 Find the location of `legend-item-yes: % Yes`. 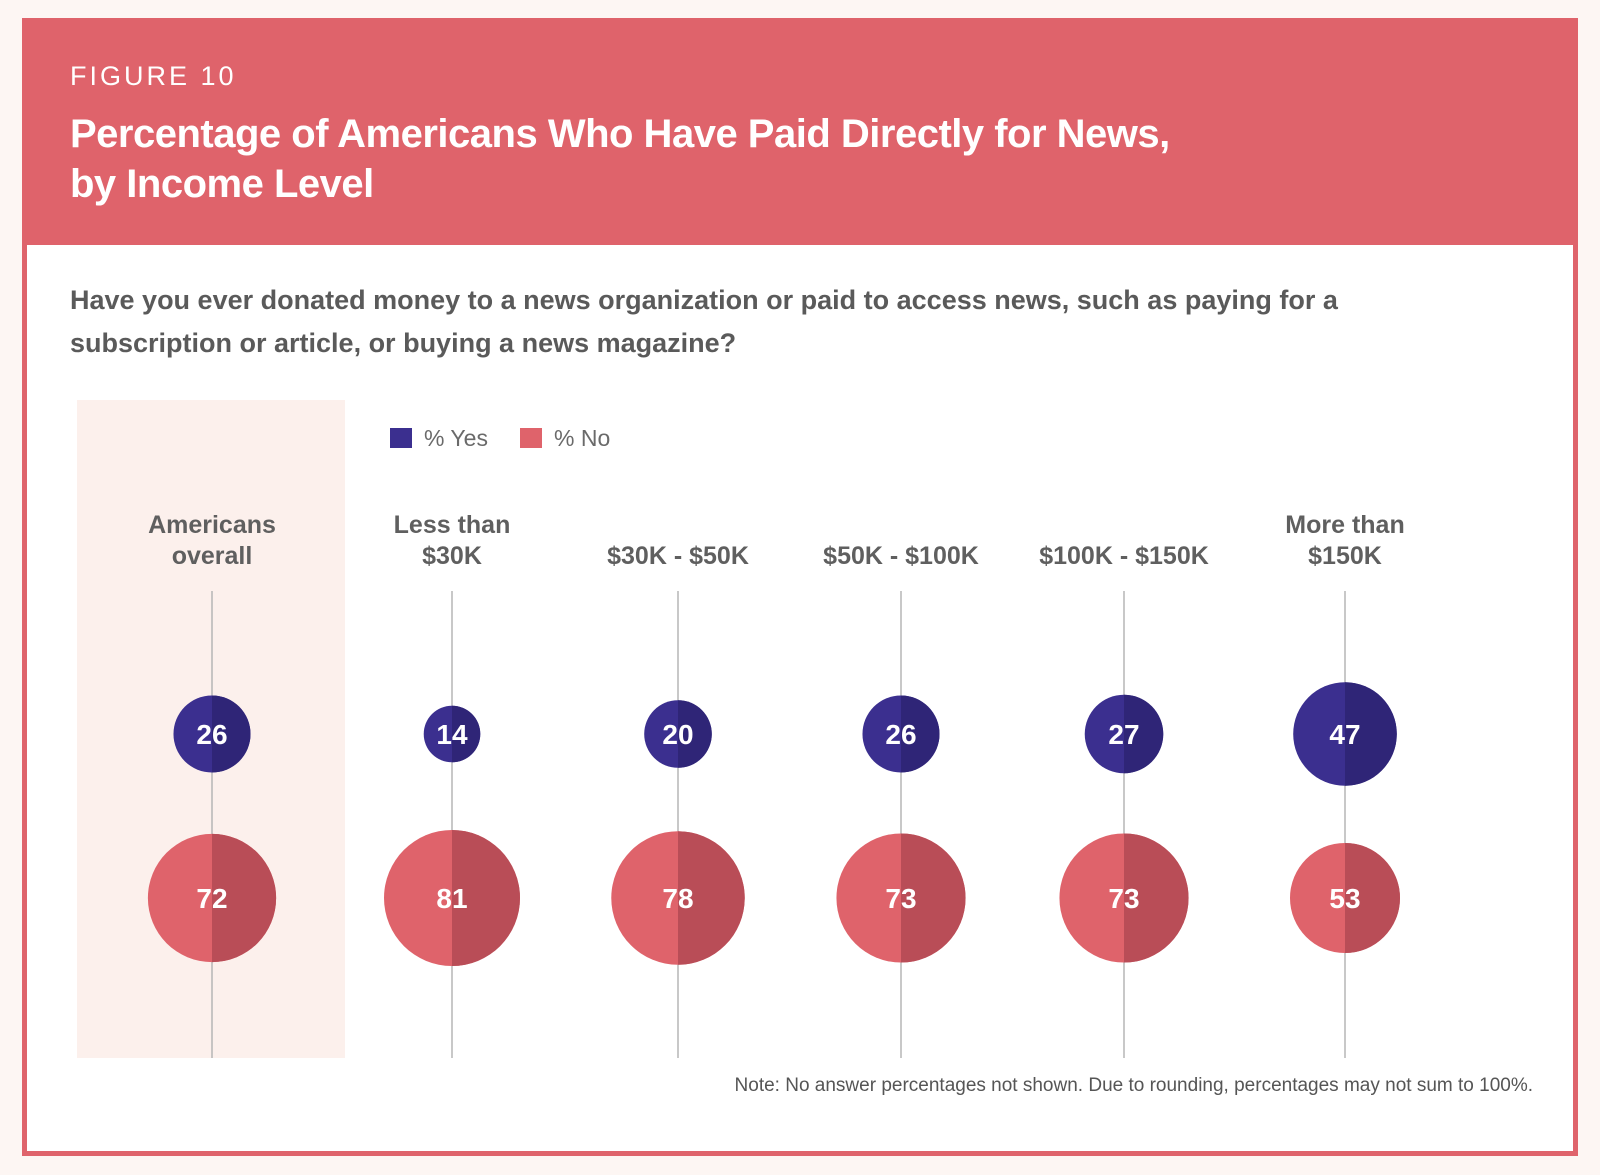

legend-item-yes: % Yes is located at coordinates (439, 438).